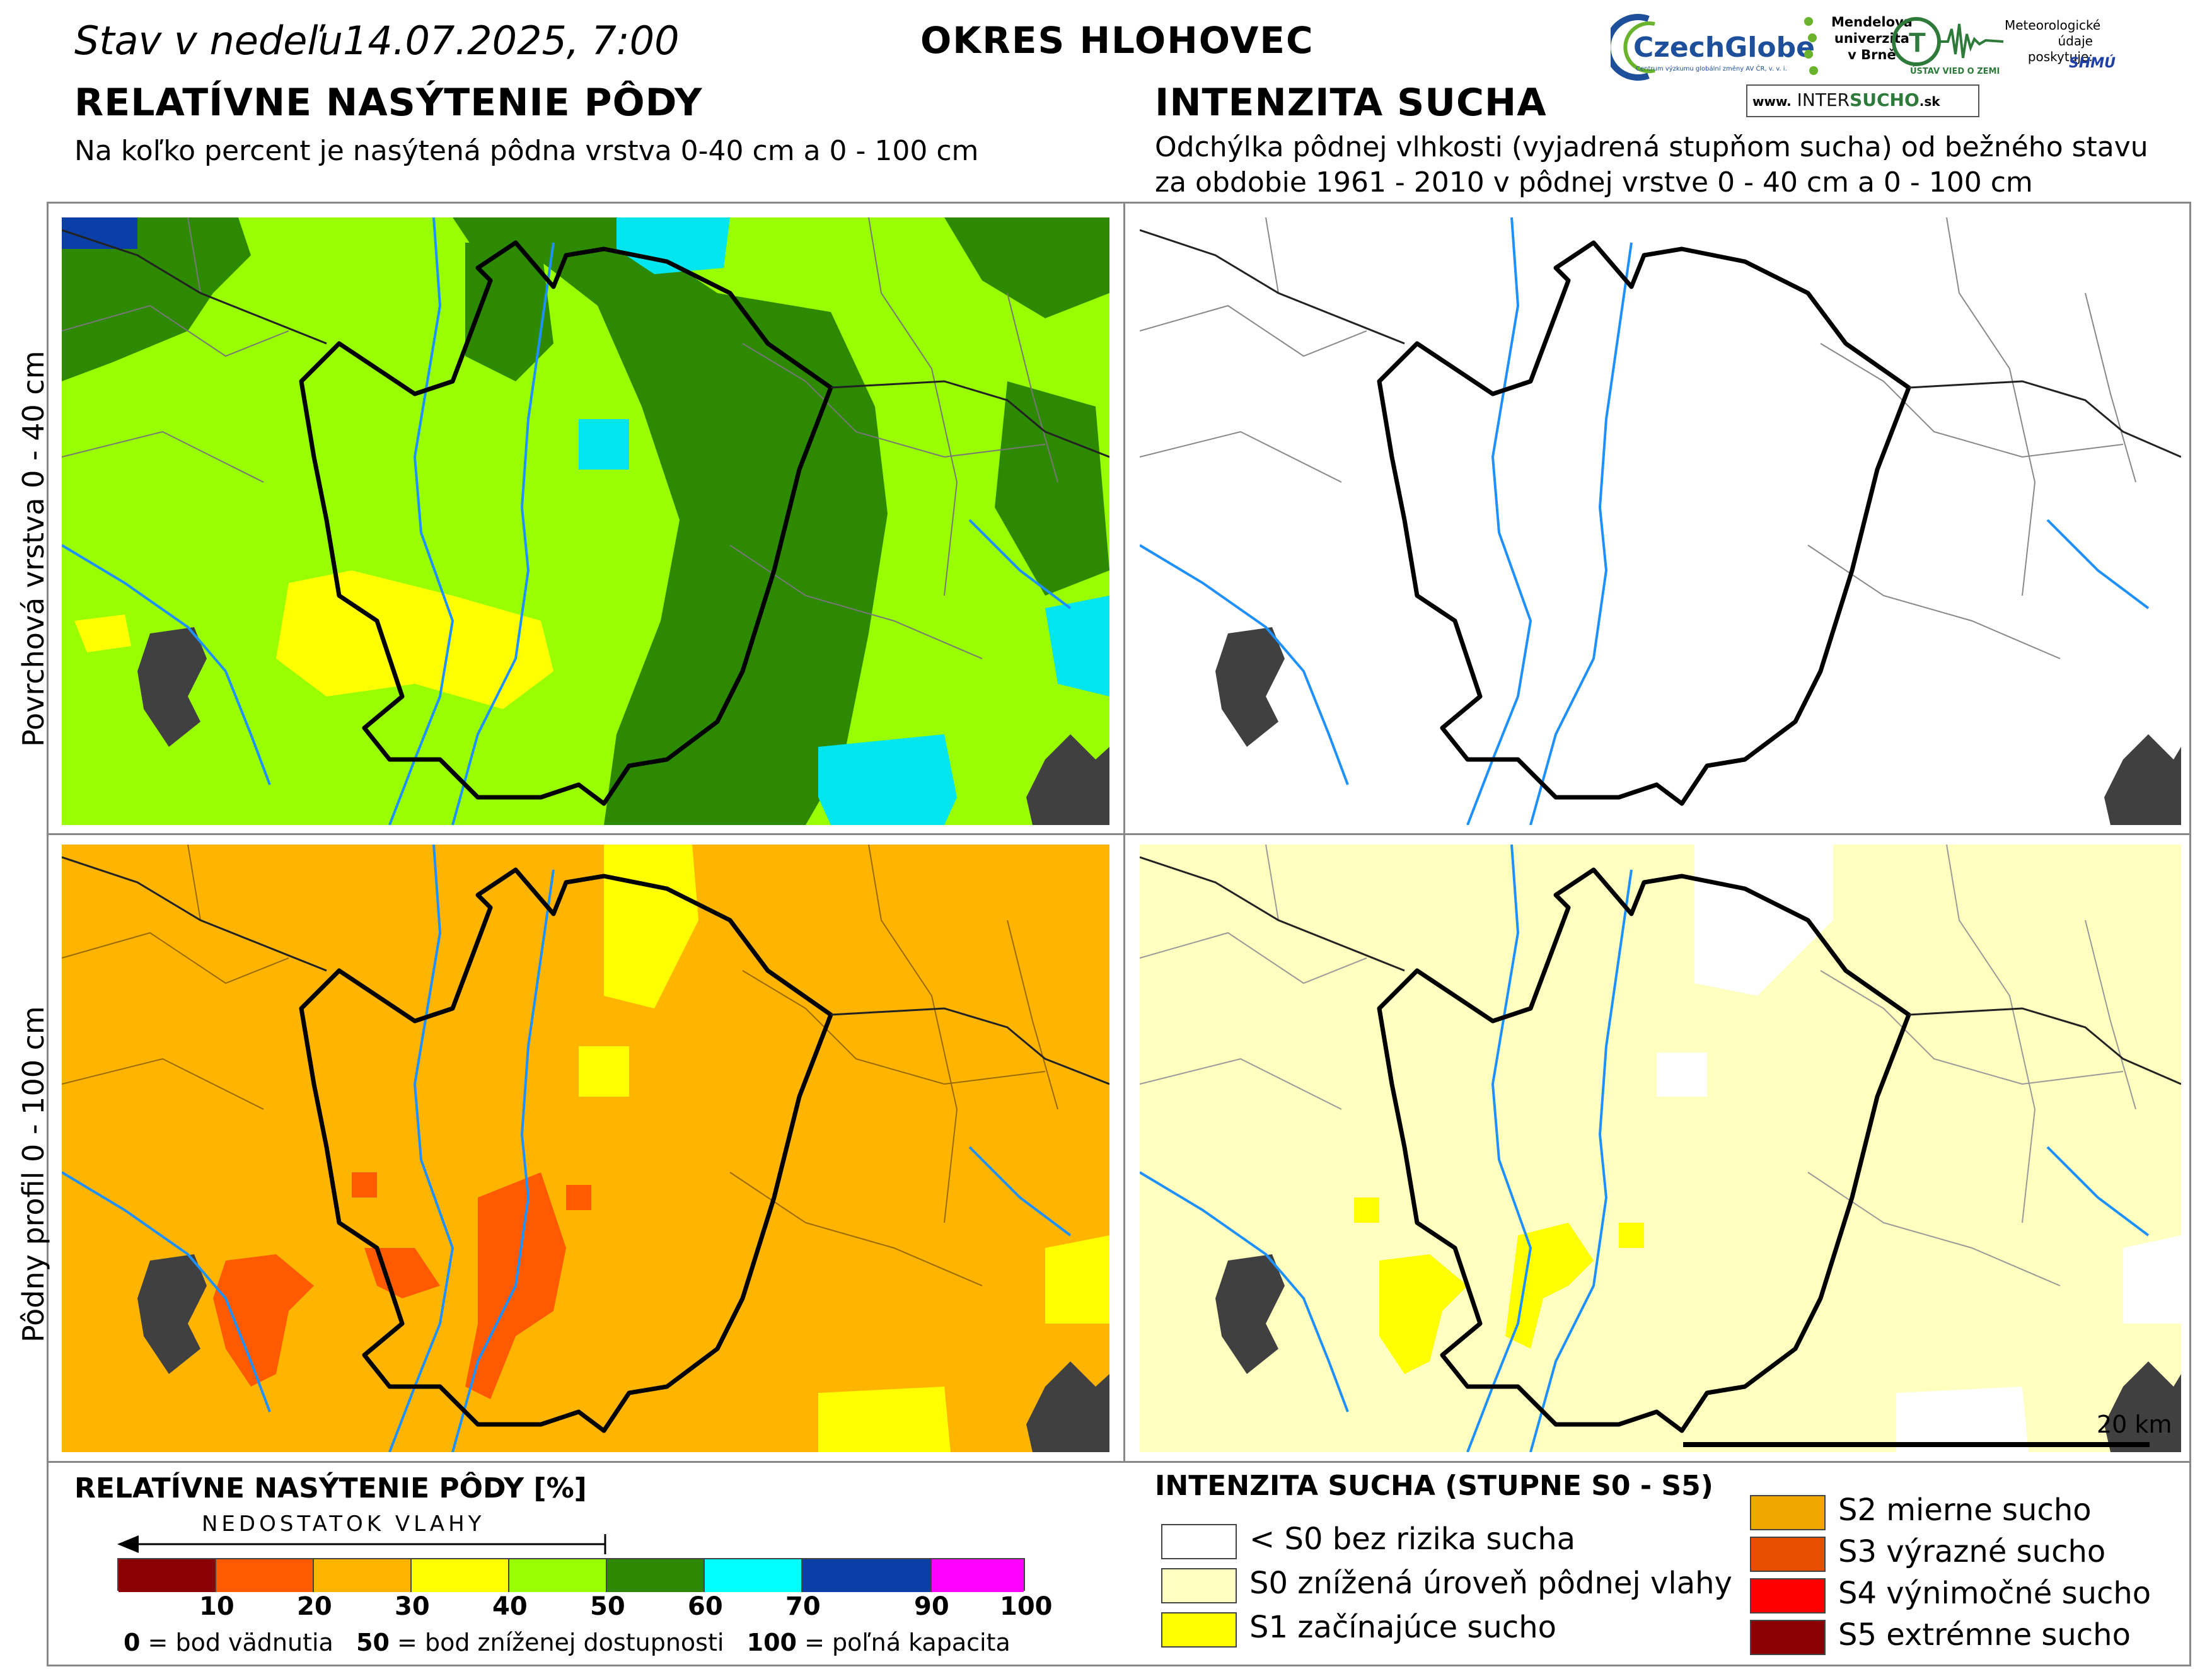 The width and height of the screenshot is (2212, 1674). I want to click on right-title: INTENZITA SUCHA, so click(1351, 103).